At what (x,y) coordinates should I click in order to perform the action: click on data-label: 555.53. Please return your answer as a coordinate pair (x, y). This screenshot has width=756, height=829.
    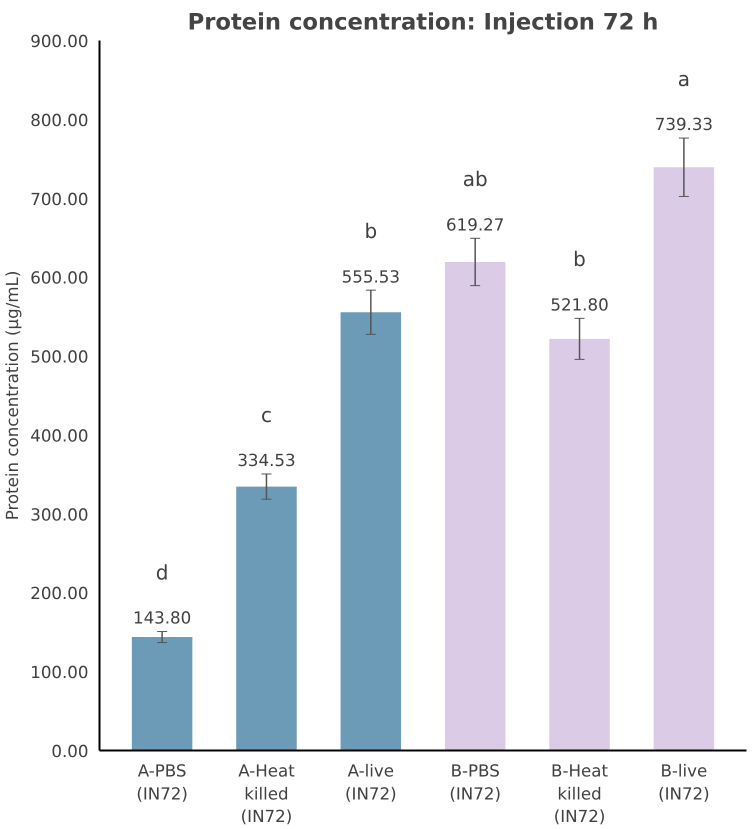
    Looking at the image, I should click on (371, 276).